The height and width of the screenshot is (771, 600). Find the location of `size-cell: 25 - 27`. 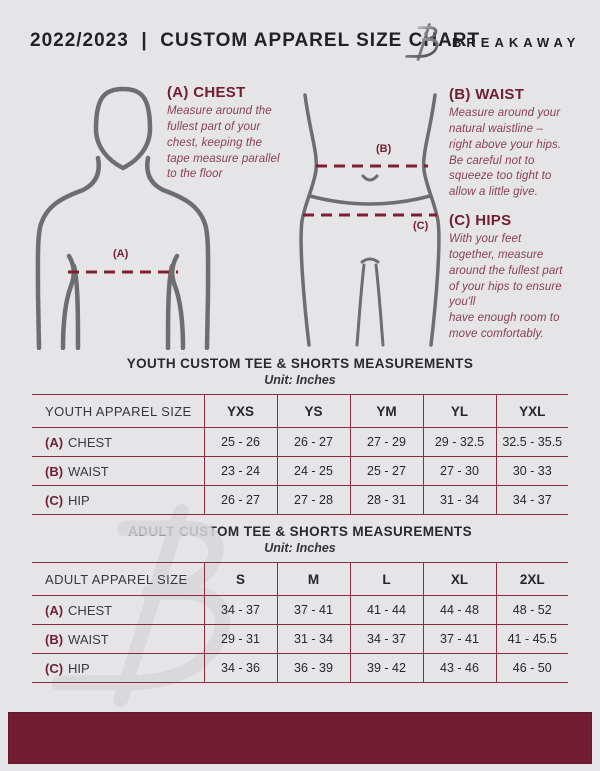

size-cell: 25 - 27 is located at coordinates (386, 471).